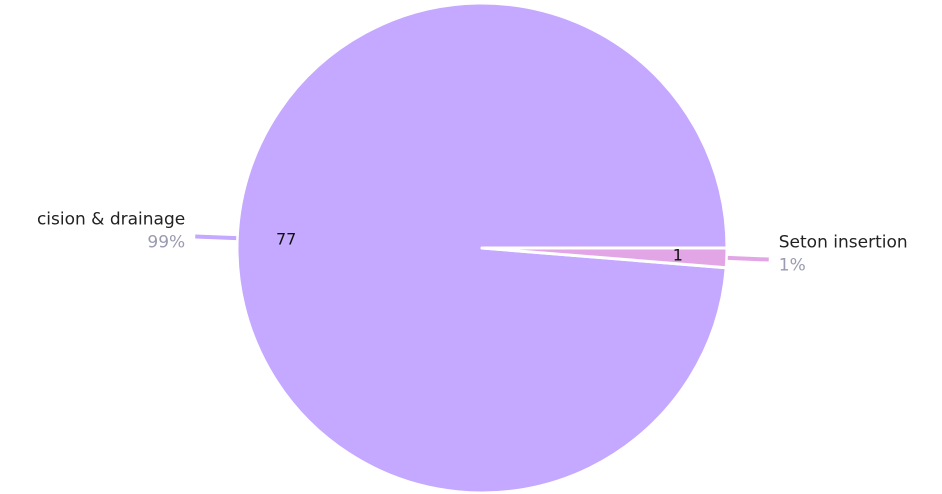 The height and width of the screenshot is (494, 942). I want to click on slice-name-label: Seton insertion, so click(843, 243).